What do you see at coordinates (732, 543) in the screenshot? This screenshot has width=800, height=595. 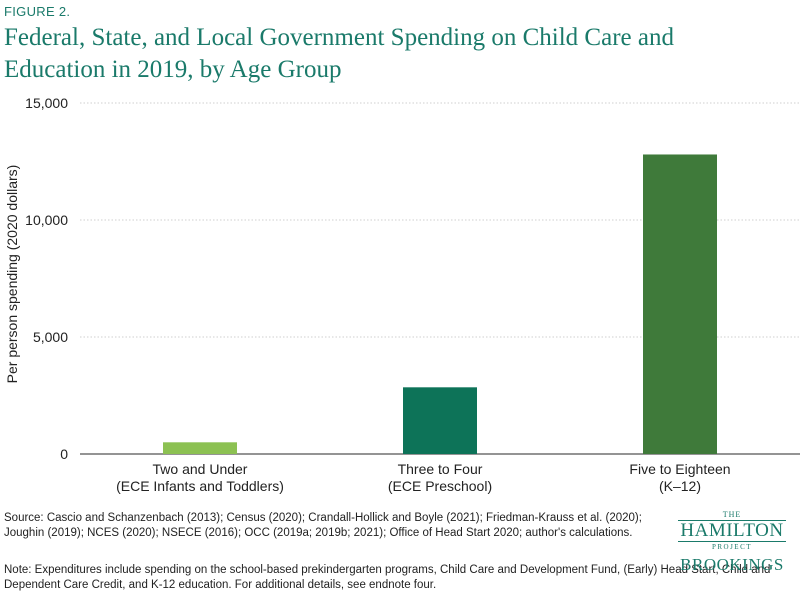 I see `hamilton-brookings-logo: THE HAMILTON PROJECT BROOKINGS` at bounding box center [732, 543].